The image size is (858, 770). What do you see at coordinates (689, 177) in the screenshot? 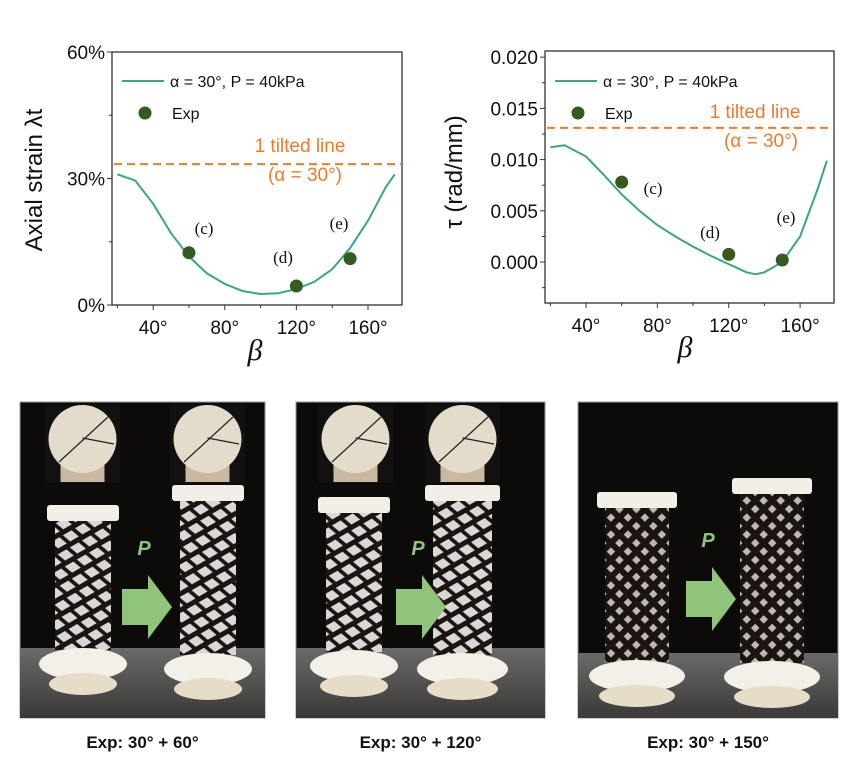
I see `plot-frame` at bounding box center [689, 177].